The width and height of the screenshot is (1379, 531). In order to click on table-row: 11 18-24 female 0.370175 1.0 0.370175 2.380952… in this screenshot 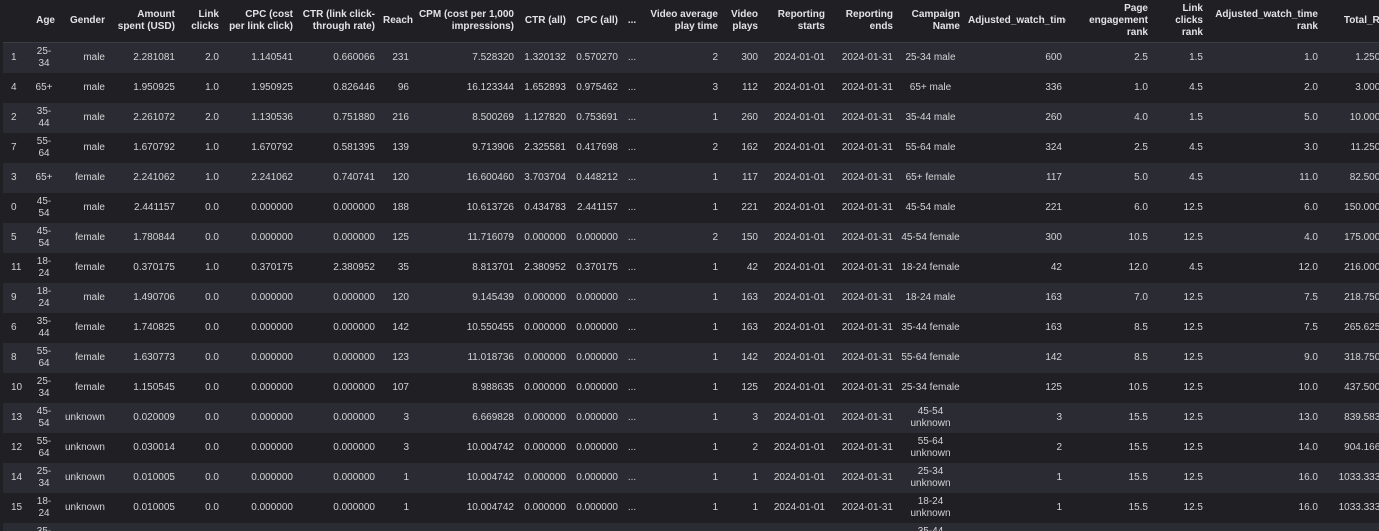, I will do `click(691, 267)`.